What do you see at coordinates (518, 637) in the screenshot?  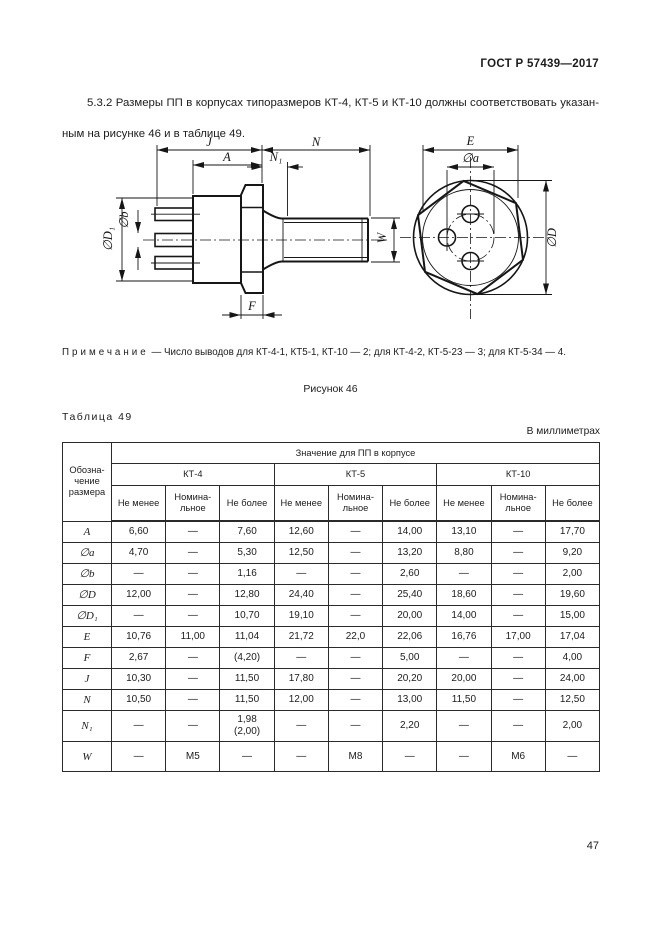 I see `table-cell: 17,00` at bounding box center [518, 637].